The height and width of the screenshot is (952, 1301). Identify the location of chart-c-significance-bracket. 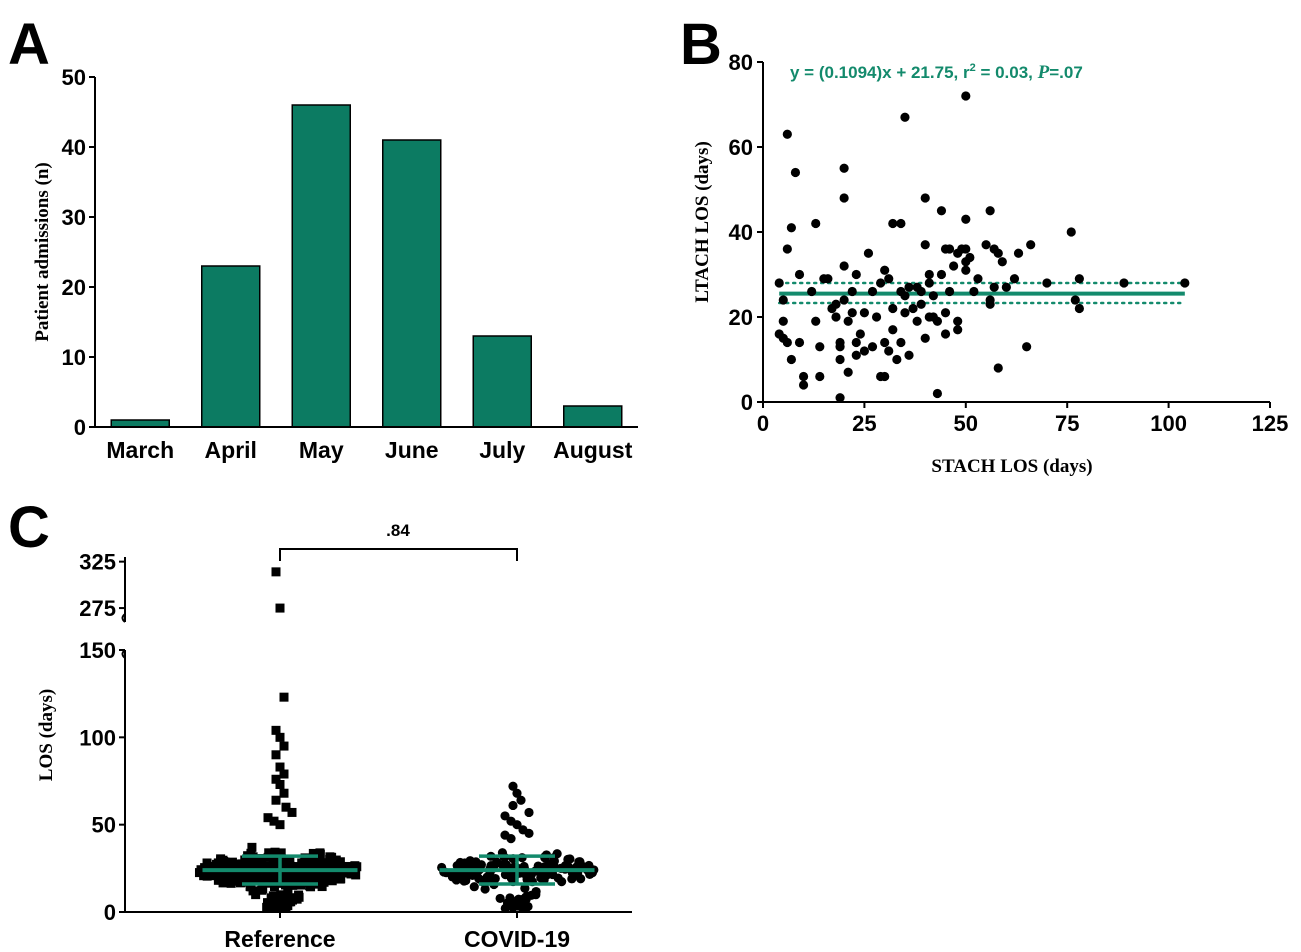
(398, 554).